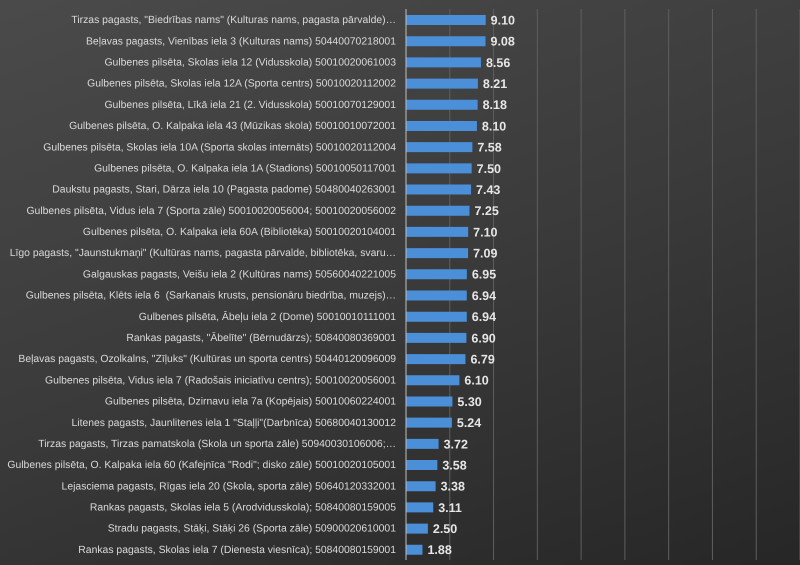 The height and width of the screenshot is (565, 800). Describe the element at coordinates (211, 211) in the screenshot. I see `y-tick-label: Gulbenes pilsēta, Vidus iela 7 (Sporta zāle) 50010020056004; 50010020056002` at that location.